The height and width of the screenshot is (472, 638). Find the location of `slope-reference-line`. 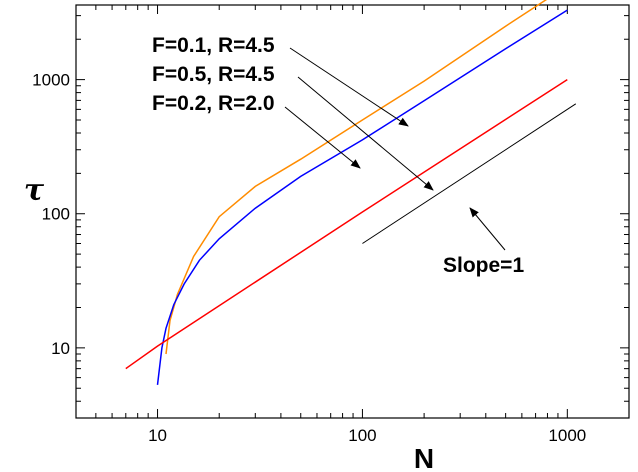

slope-reference-line is located at coordinates (469, 173).